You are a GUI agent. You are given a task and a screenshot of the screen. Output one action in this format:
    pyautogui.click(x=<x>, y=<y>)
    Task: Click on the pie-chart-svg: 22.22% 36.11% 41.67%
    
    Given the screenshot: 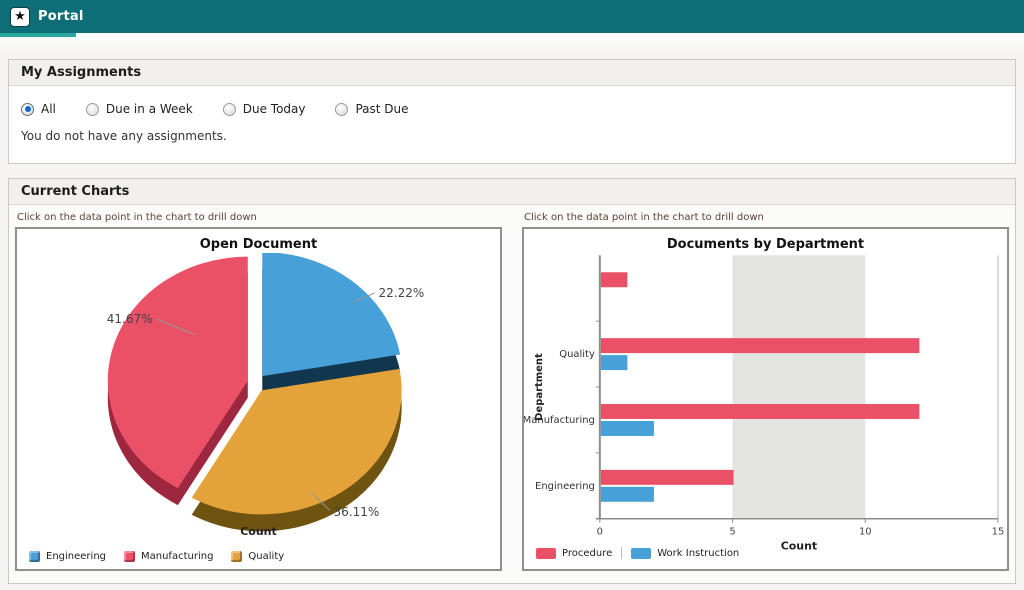 What is the action you would take?
    pyautogui.click(x=266, y=392)
    